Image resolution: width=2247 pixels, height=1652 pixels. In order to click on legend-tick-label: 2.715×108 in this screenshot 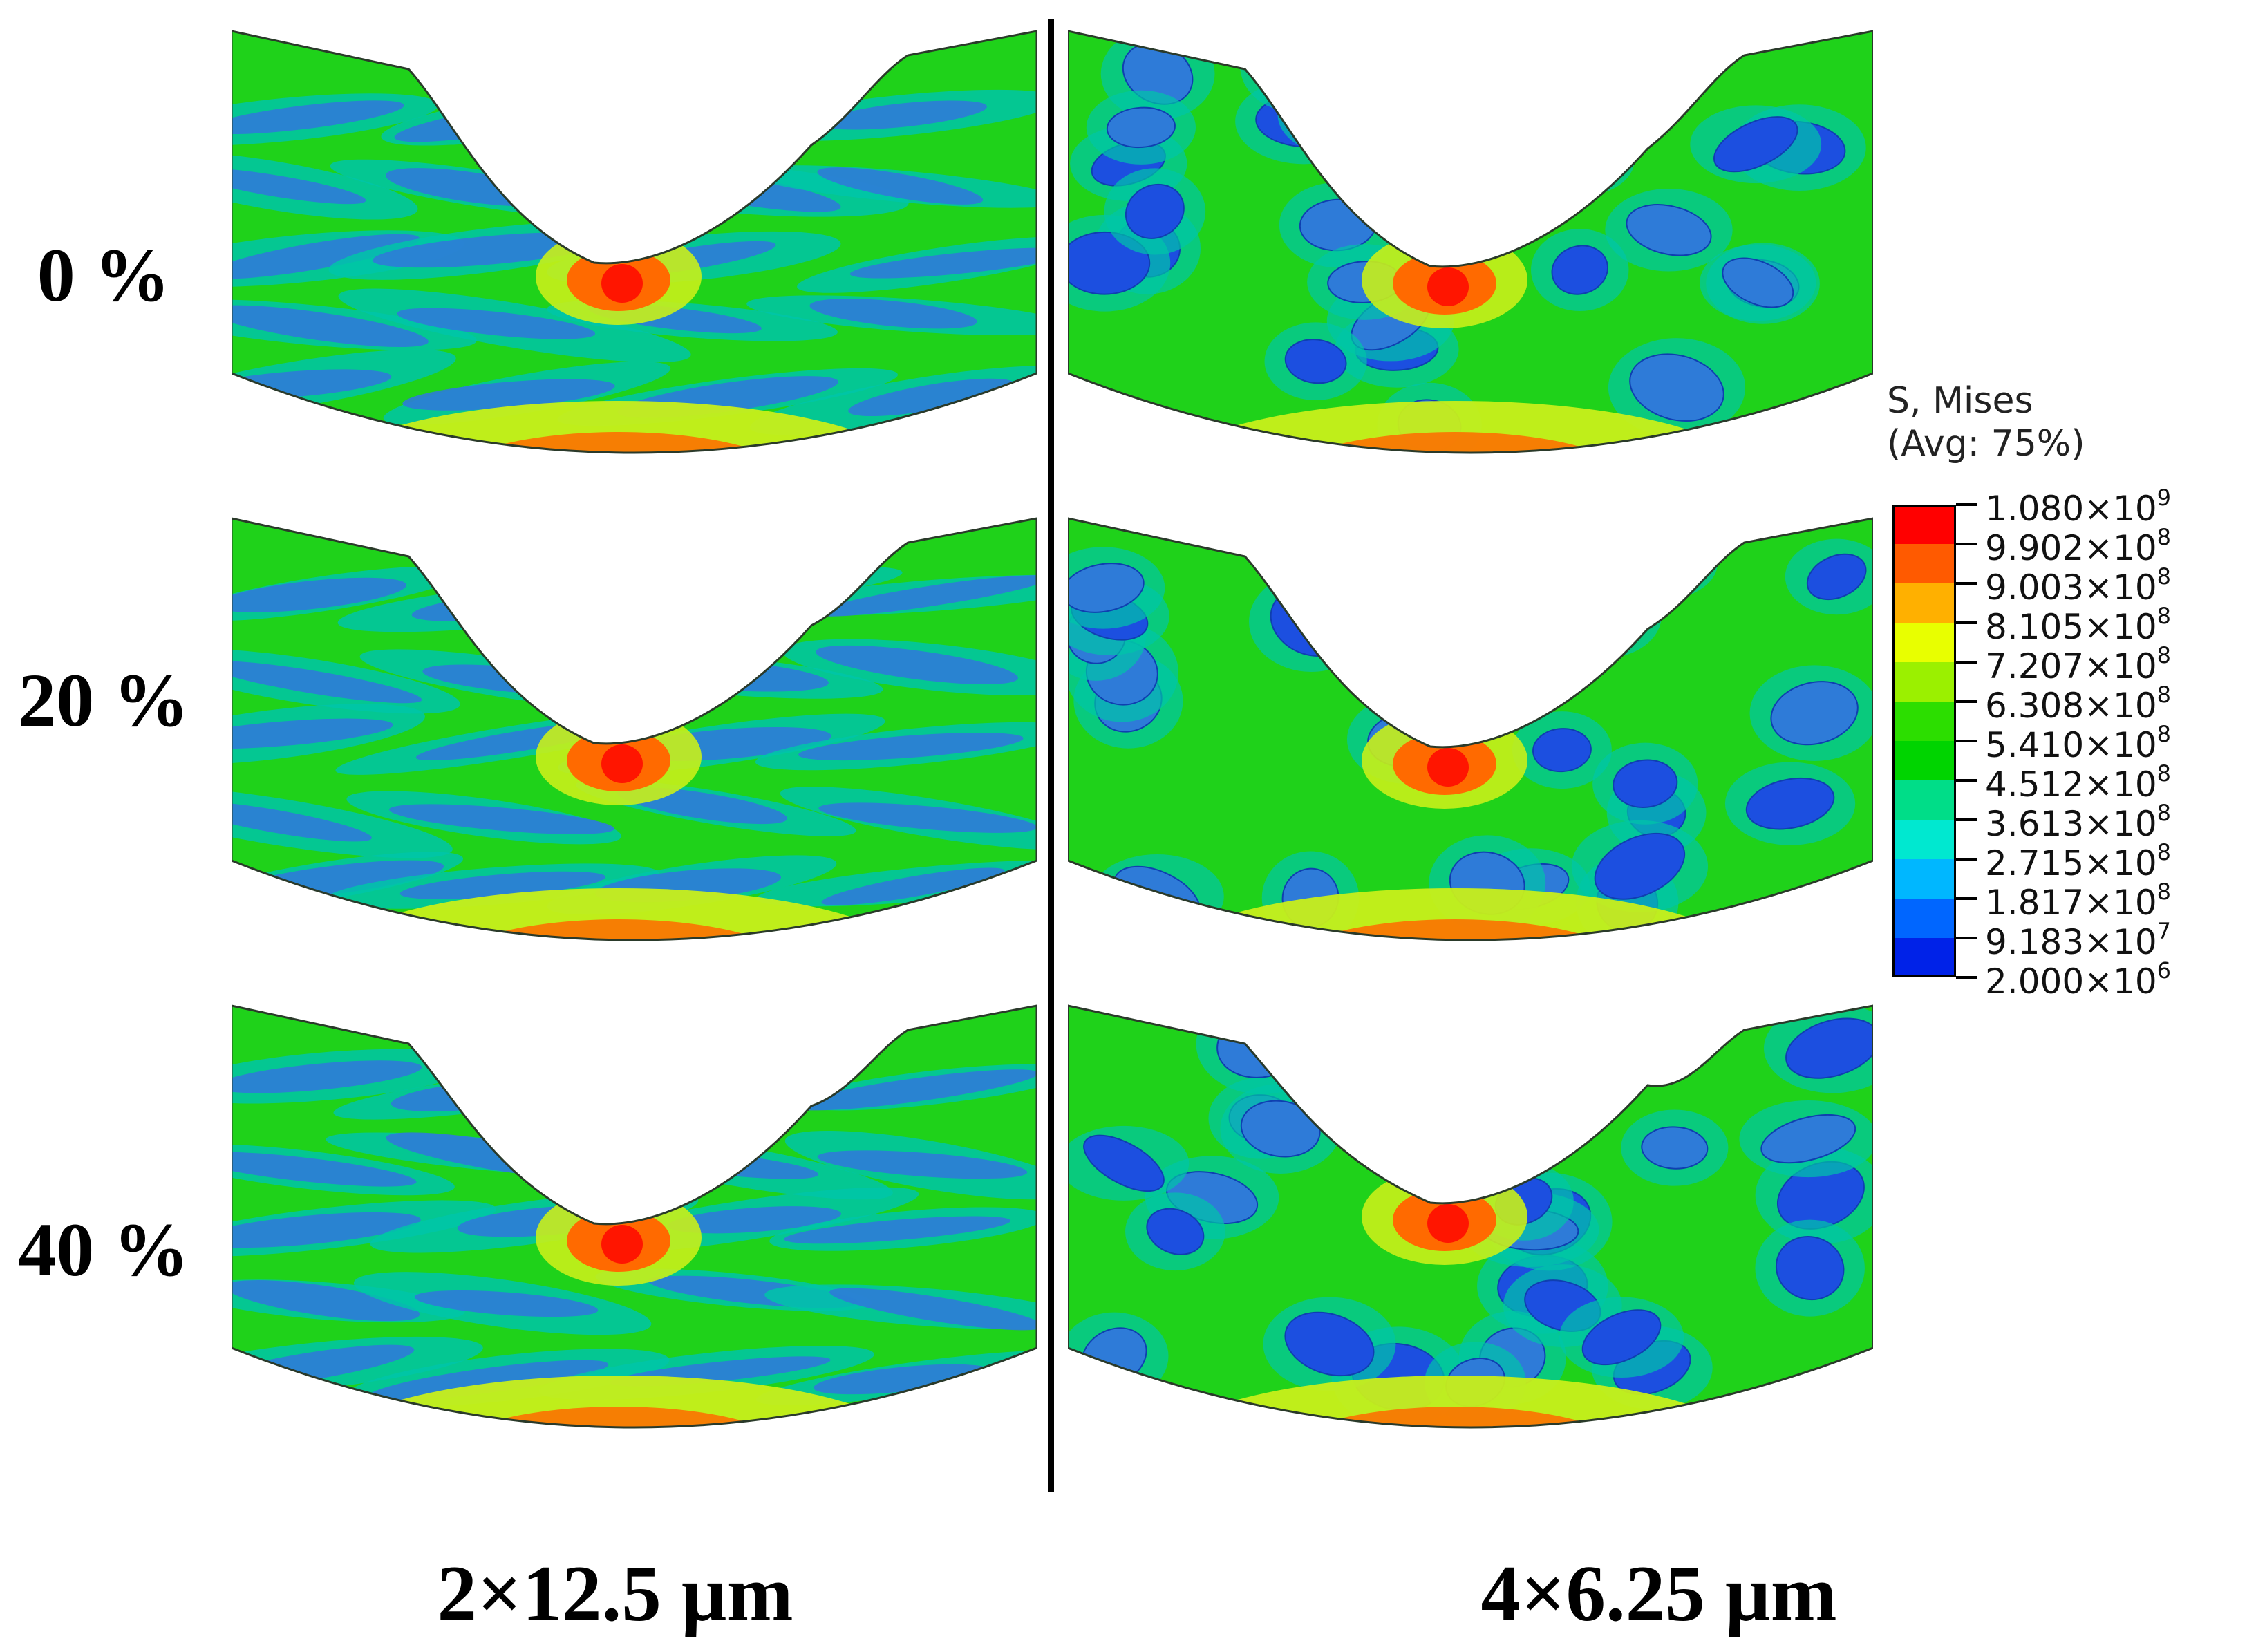, I will do `click(2078, 861)`.